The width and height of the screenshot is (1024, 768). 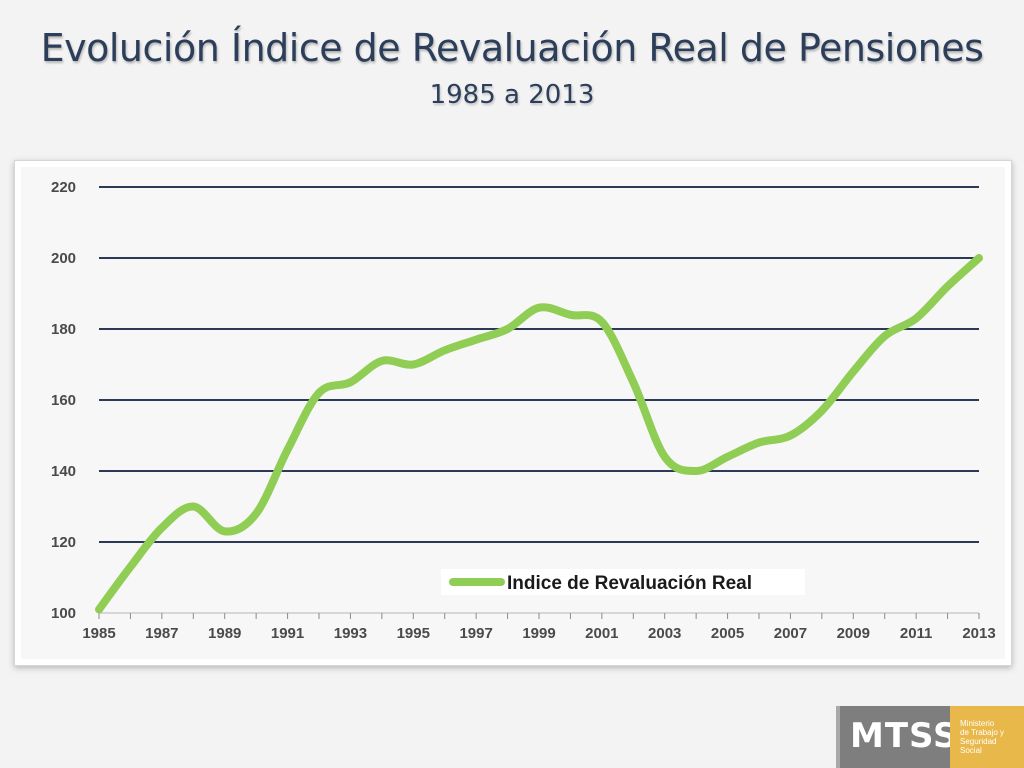 I want to click on logo-line: de Trabajo y, so click(x=982, y=732).